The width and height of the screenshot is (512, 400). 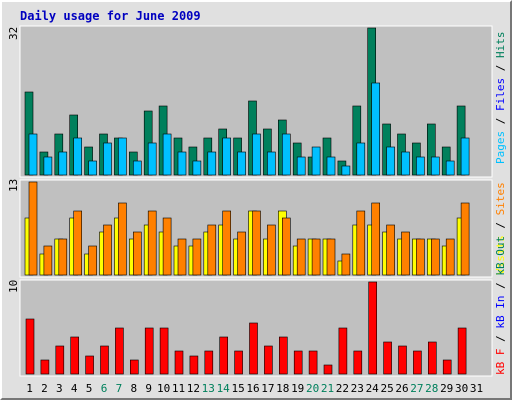 What do you see at coordinates (59, 388) in the screenshot?
I see `x-tick-label-day-3: 3` at bounding box center [59, 388].